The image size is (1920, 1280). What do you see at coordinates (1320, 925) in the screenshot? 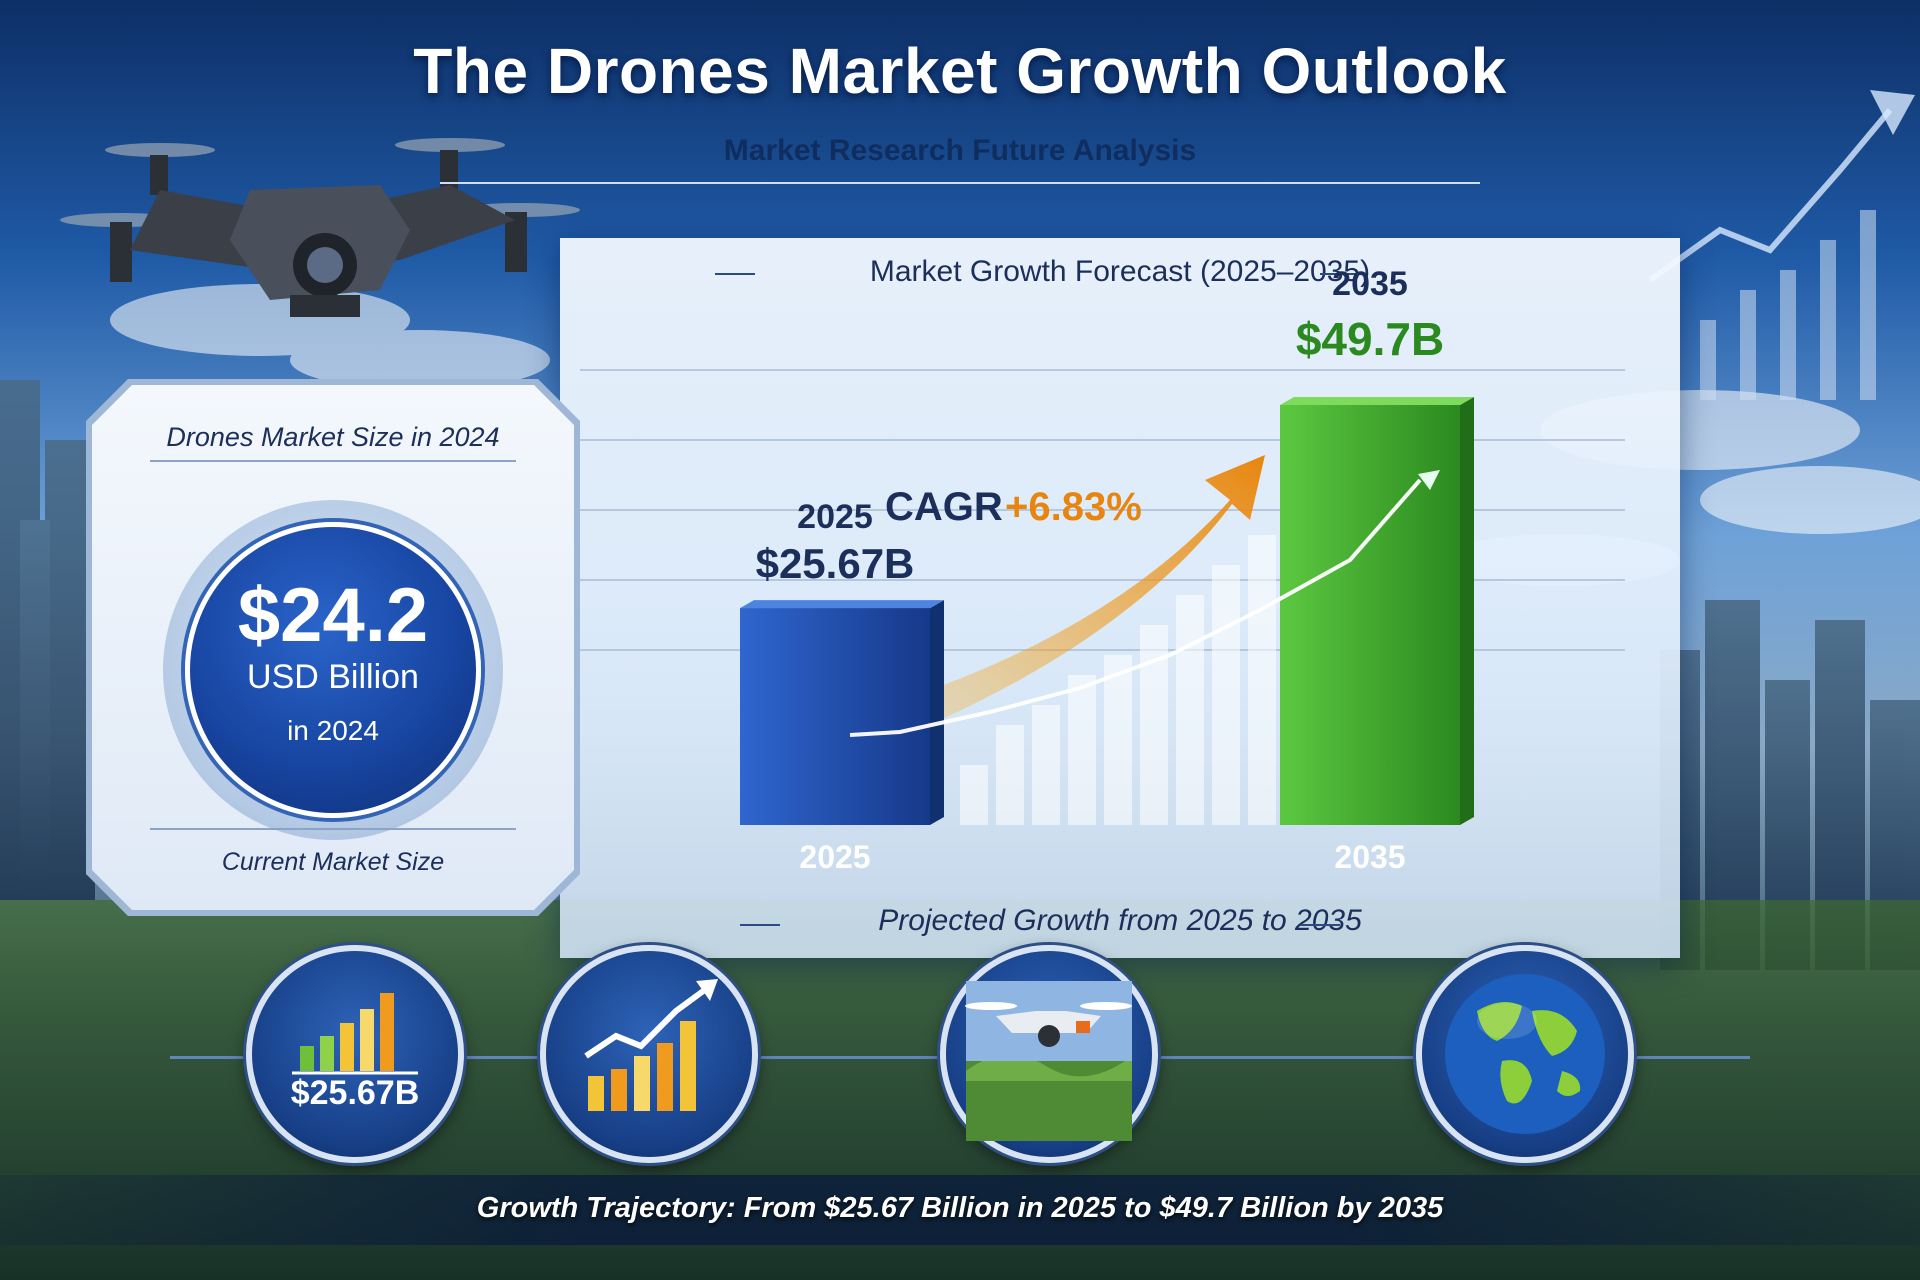
I see `footer-rule-right` at bounding box center [1320, 925].